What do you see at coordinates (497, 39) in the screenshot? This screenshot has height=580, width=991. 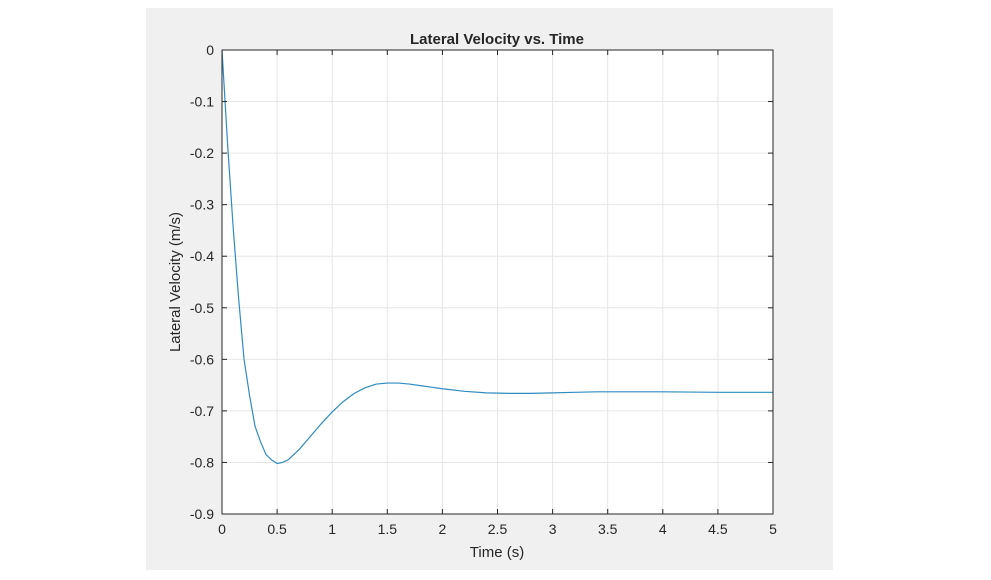 I see `chart-title: Lateral Velocity vs. Time` at bounding box center [497, 39].